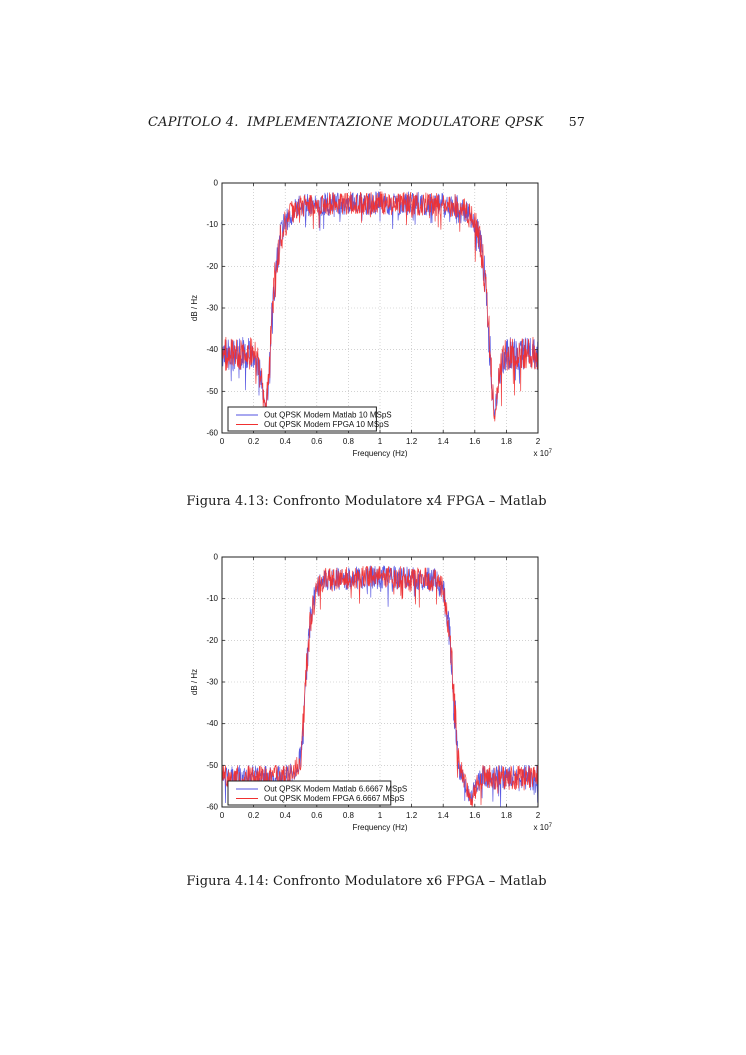 This screenshot has width=746, height=1055. What do you see at coordinates (334, 798) in the screenshot?
I see `legend-label: Out QPSK Modem FPGA 6.6667 MSpS` at bounding box center [334, 798].